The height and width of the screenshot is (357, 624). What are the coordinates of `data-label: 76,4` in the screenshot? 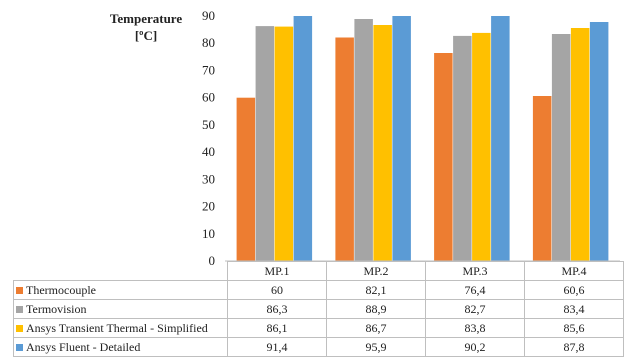 It's located at (475, 290).